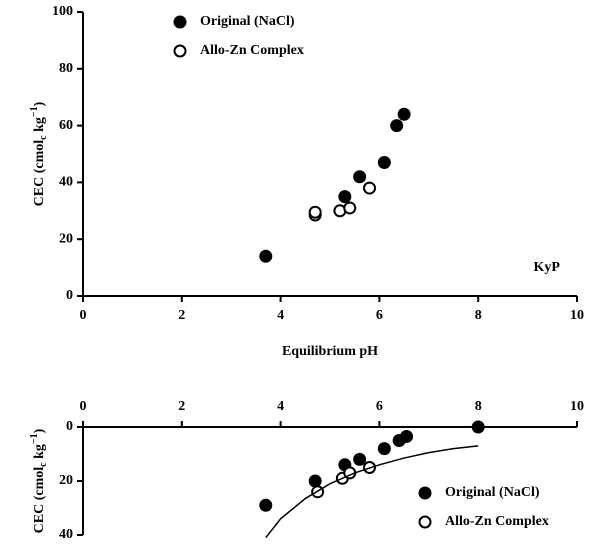 This screenshot has height=550, width=595. I want to click on fit-curve, so click(372, 492).